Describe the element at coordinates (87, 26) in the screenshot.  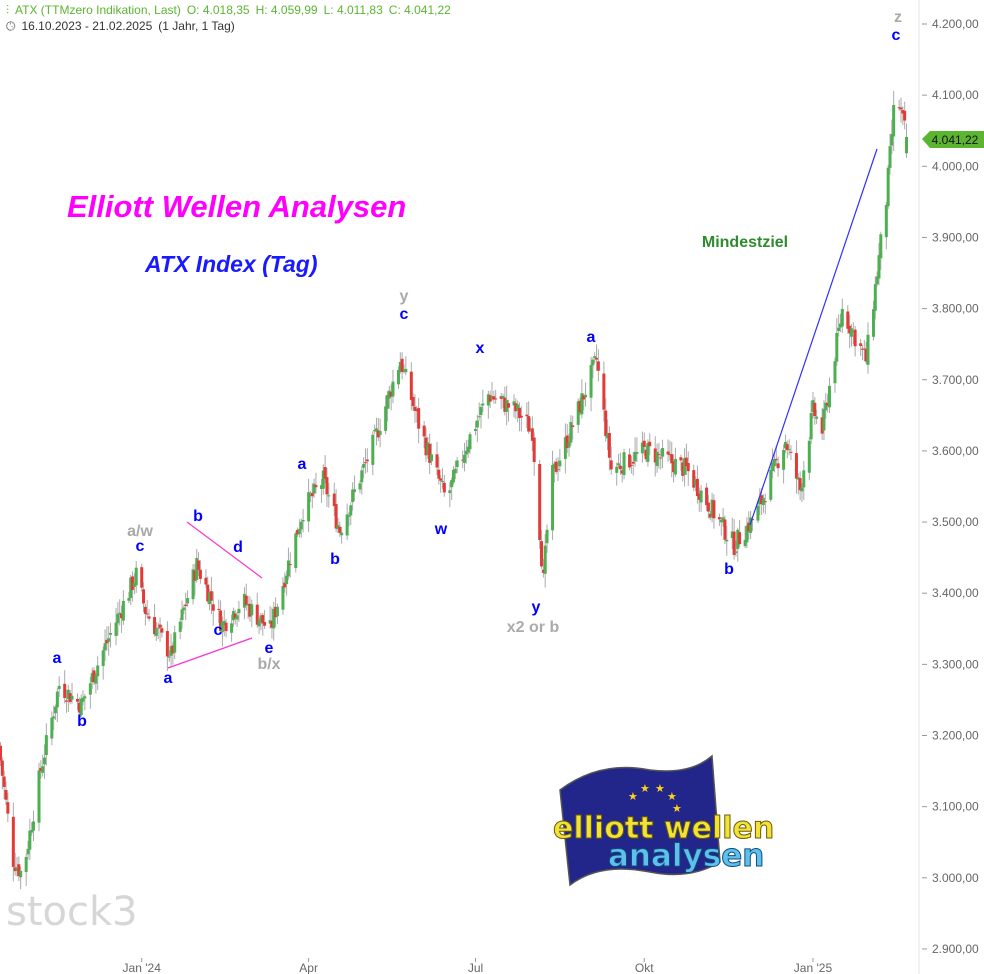
I see `date-range: 16.10.2023 - 21.02.2025` at that location.